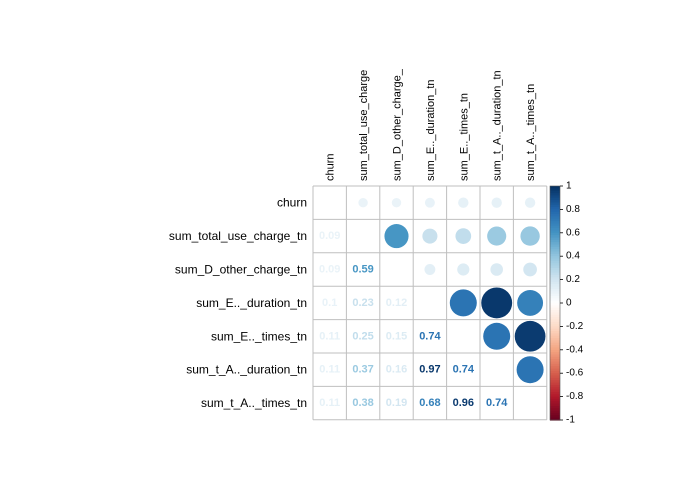 The height and width of the screenshot is (494, 695). What do you see at coordinates (573, 256) in the screenshot?
I see `colorbar-tick-label: 0.4` at bounding box center [573, 256].